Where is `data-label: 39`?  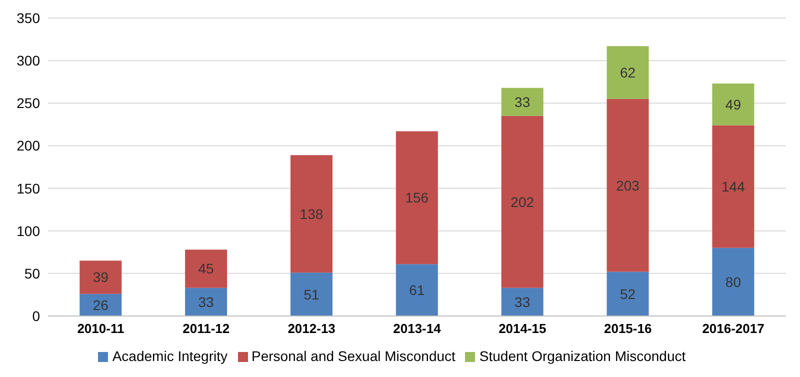 data-label: 39 is located at coordinates (100, 277).